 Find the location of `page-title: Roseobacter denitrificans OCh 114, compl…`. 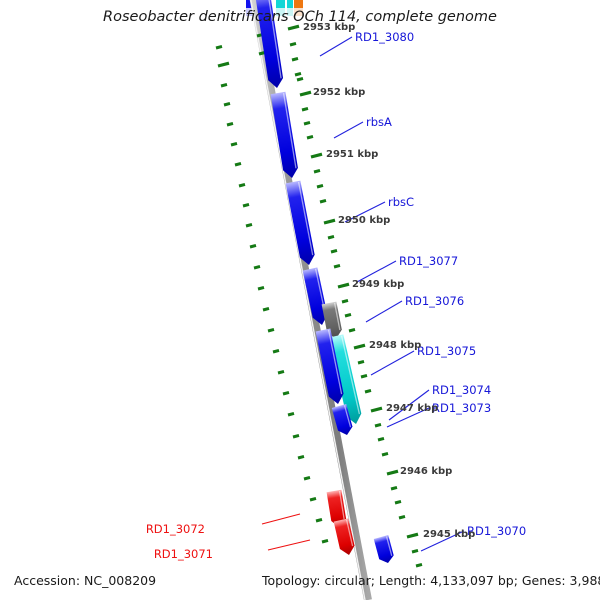

page-title: Roseobacter denitrificans OCh 114, compl… is located at coordinates (300, 17).